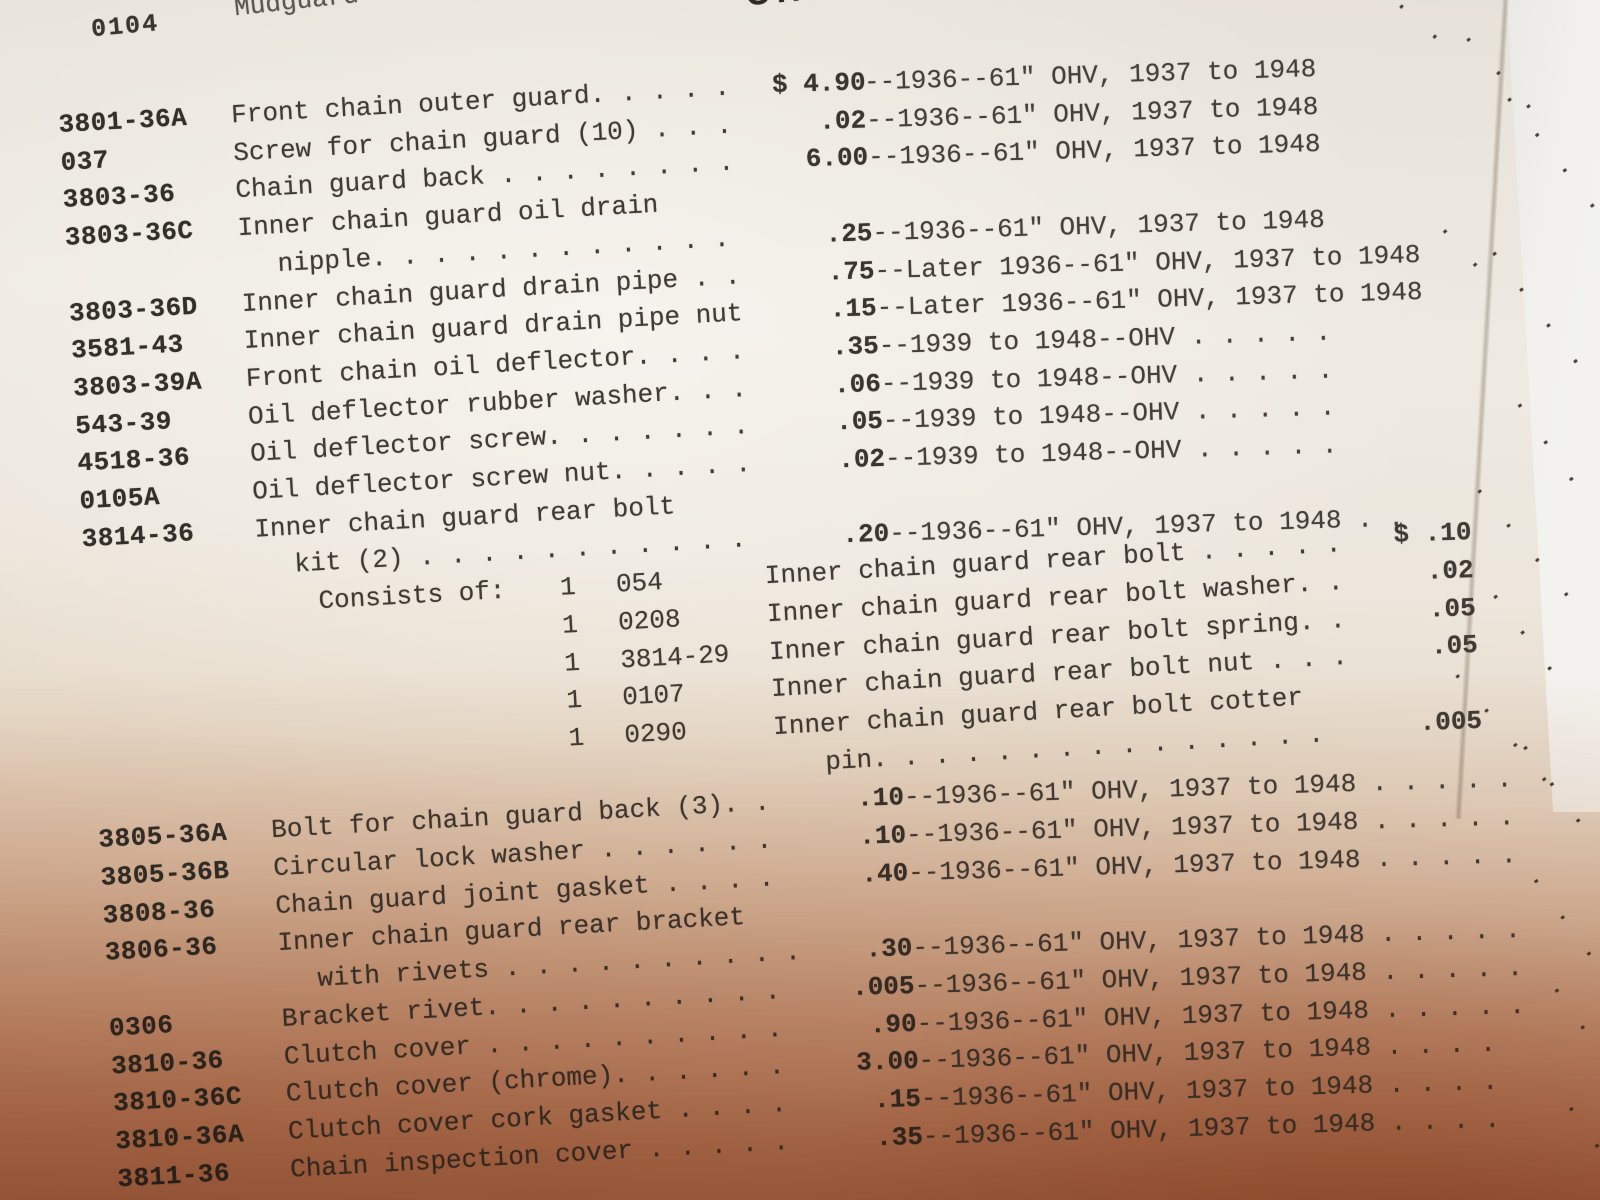 This screenshot has height=1200, width=1600. What do you see at coordinates (866, 535) in the screenshot?
I see `price-value: .20` at bounding box center [866, 535].